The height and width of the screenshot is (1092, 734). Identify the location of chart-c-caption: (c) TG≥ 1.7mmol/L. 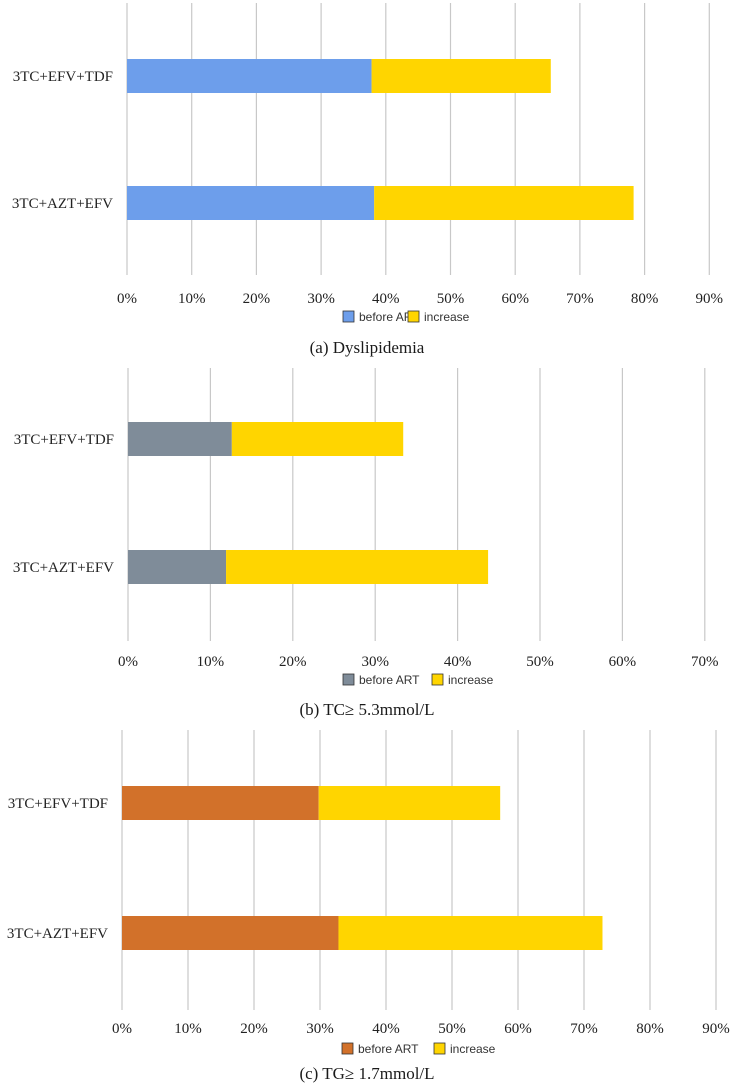
(367, 1073).